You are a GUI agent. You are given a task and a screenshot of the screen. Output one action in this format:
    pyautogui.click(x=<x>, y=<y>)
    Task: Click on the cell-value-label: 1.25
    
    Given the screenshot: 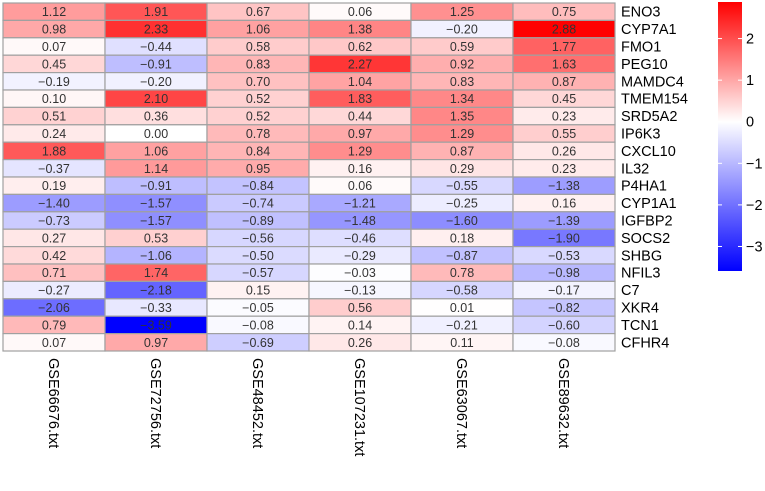 What is the action you would take?
    pyautogui.click(x=462, y=12)
    